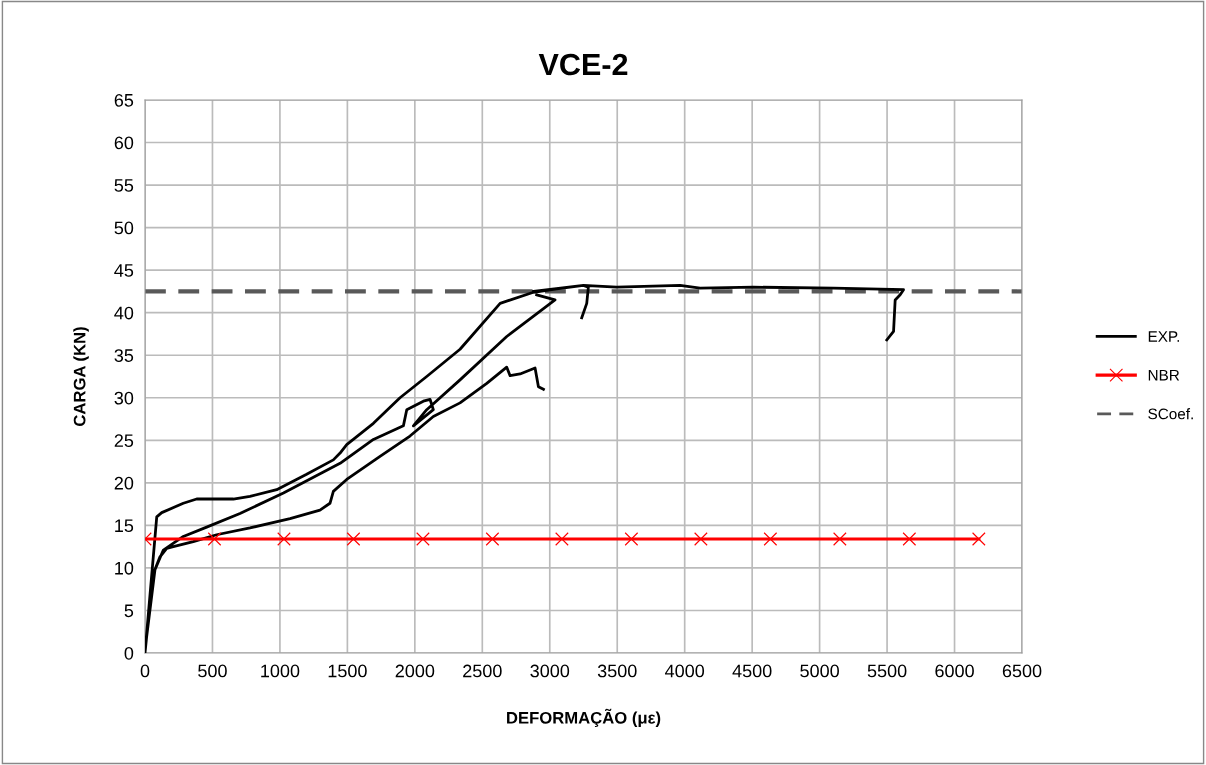 The height and width of the screenshot is (765, 1206). I want to click on x-tick-label: 3000, so click(550, 671).